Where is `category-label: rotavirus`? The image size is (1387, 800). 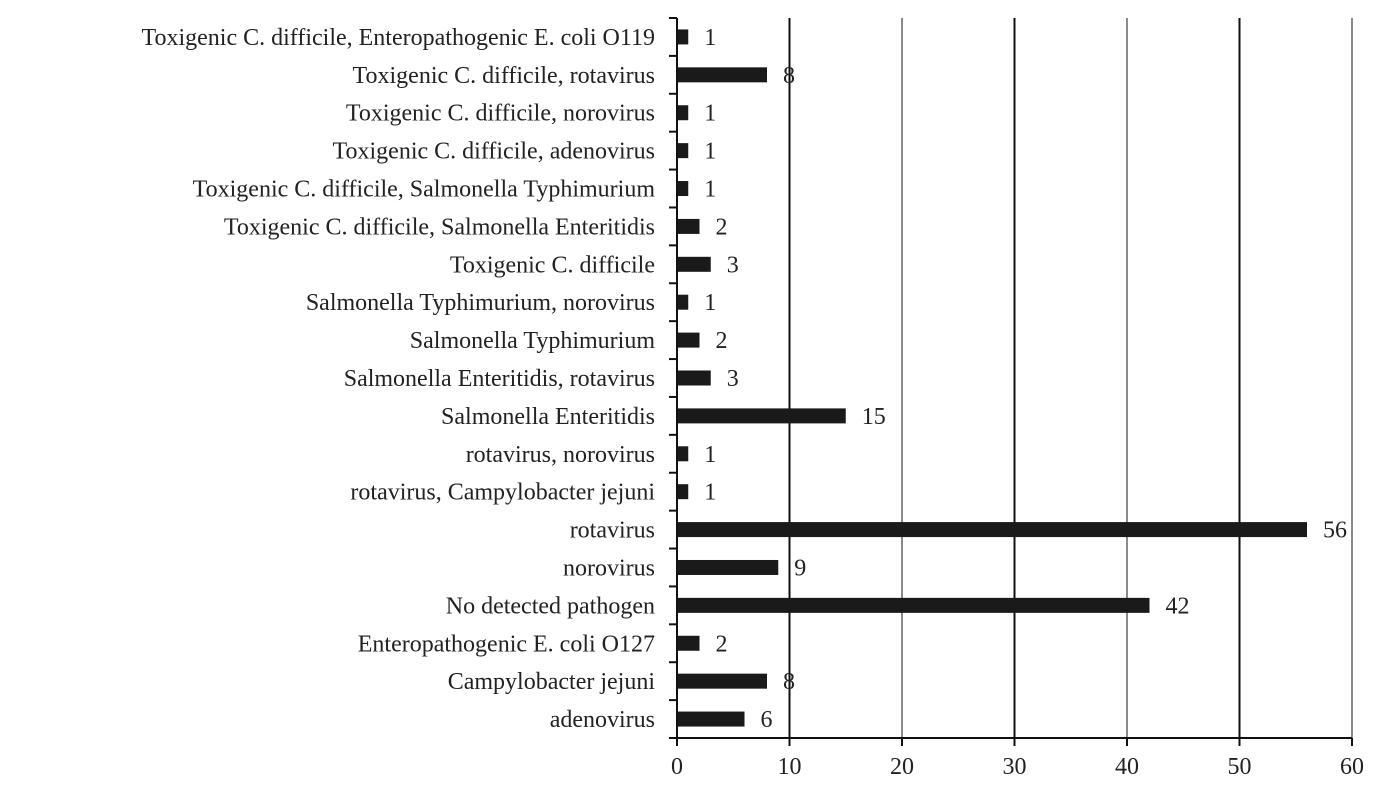
category-label: rotavirus is located at coordinates (612, 531).